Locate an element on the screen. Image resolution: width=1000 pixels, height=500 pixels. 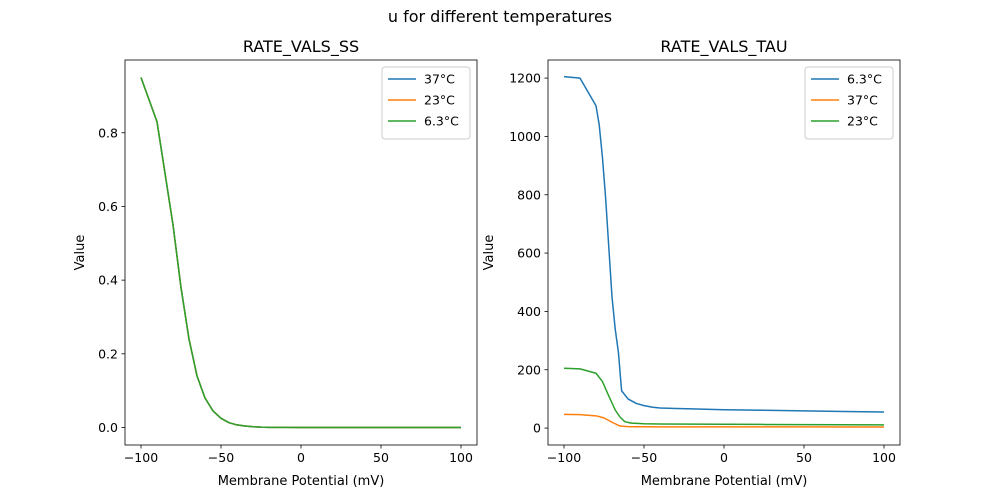
y-tick-label: 200 is located at coordinates (529, 369).